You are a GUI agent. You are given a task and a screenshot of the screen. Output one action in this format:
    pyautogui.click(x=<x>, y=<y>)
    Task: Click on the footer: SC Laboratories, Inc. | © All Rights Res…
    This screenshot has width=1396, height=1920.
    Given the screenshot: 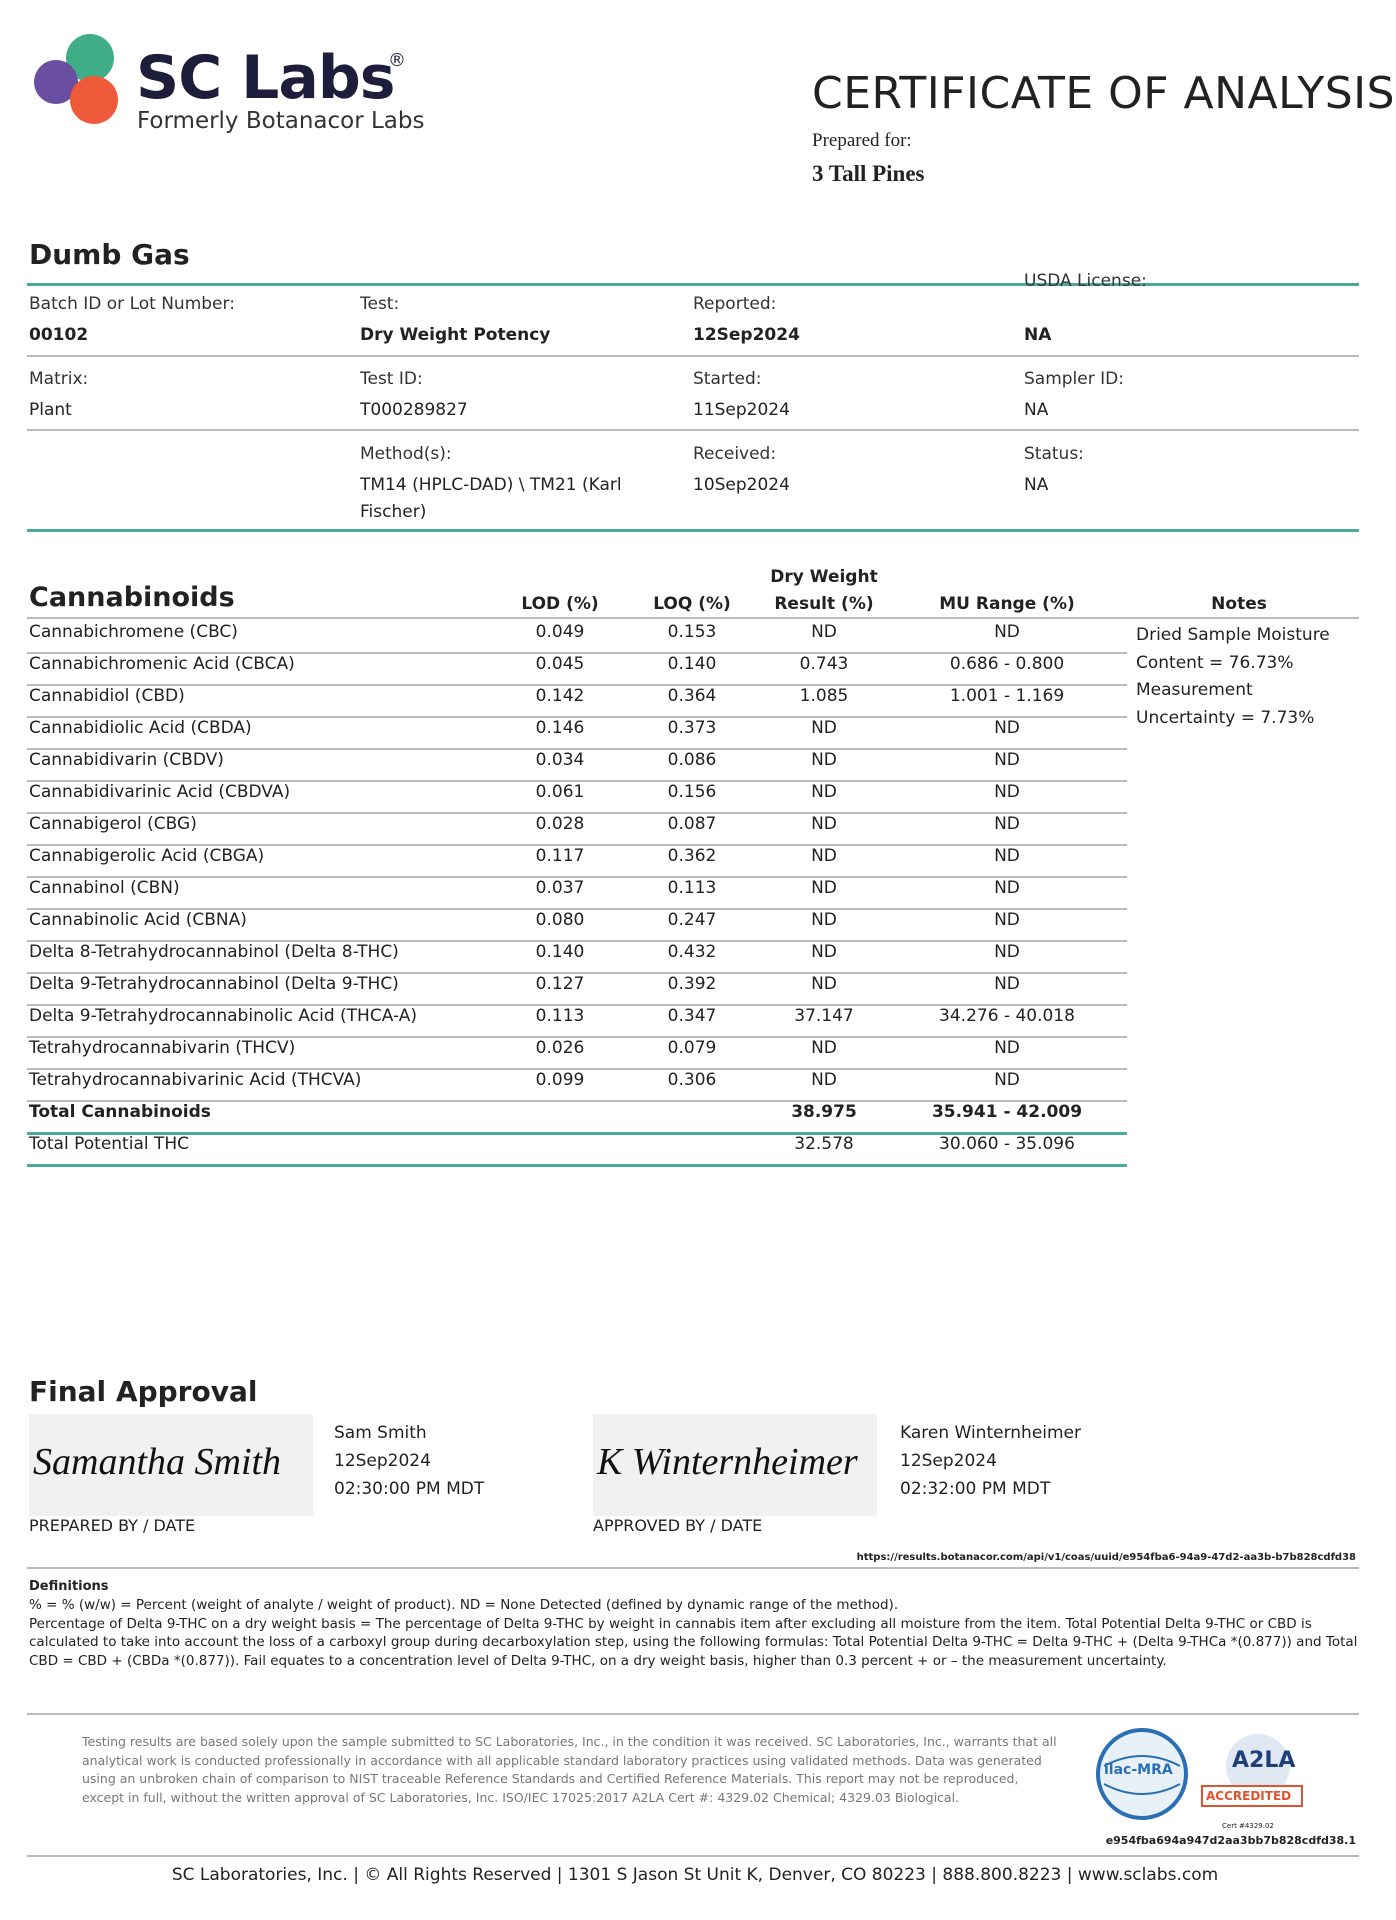 What is the action you would take?
    pyautogui.click(x=695, y=1875)
    